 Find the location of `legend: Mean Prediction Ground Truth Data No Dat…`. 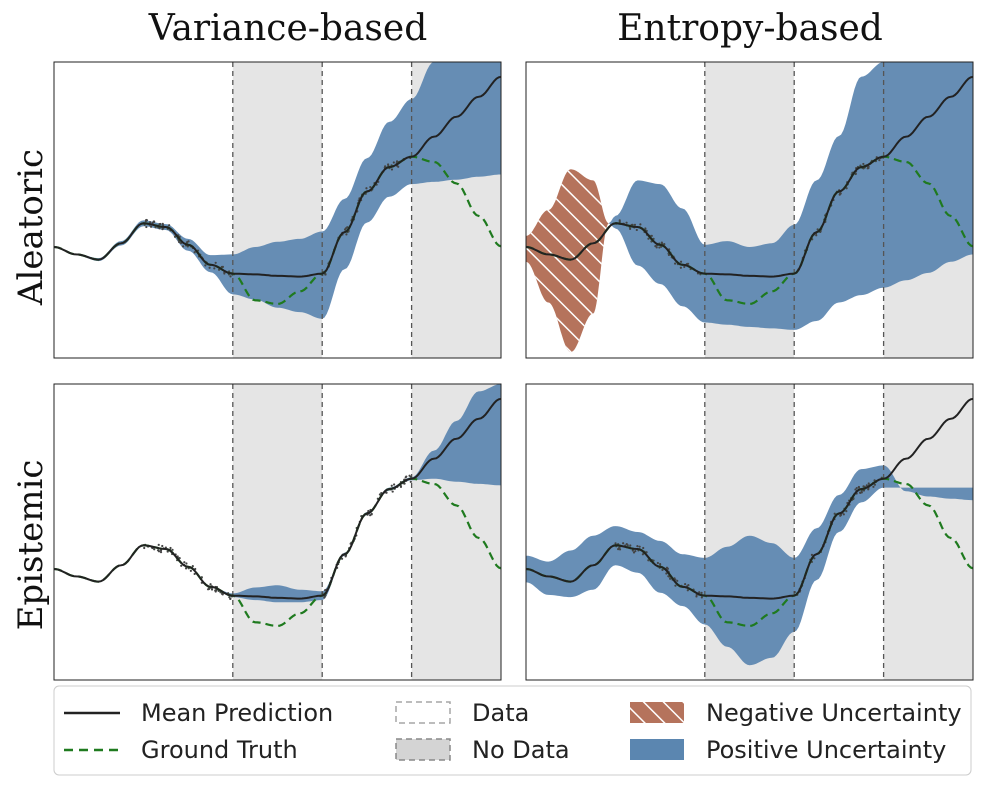

legend: Mean Prediction Ground Truth Data No Dat… is located at coordinates (512, 730).